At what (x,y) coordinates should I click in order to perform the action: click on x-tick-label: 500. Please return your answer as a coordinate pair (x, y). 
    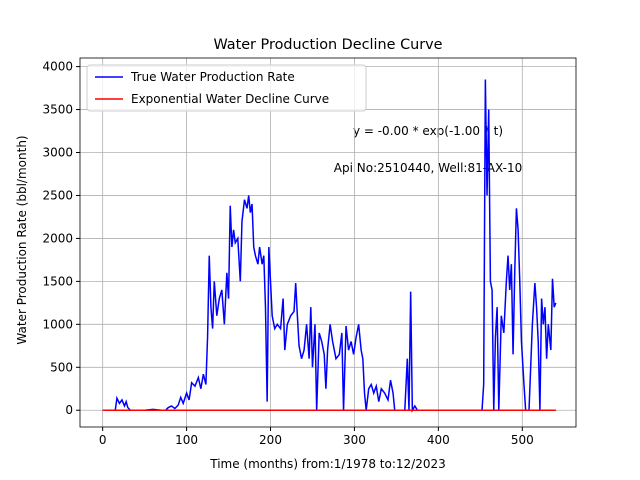
    Looking at the image, I should click on (522, 440).